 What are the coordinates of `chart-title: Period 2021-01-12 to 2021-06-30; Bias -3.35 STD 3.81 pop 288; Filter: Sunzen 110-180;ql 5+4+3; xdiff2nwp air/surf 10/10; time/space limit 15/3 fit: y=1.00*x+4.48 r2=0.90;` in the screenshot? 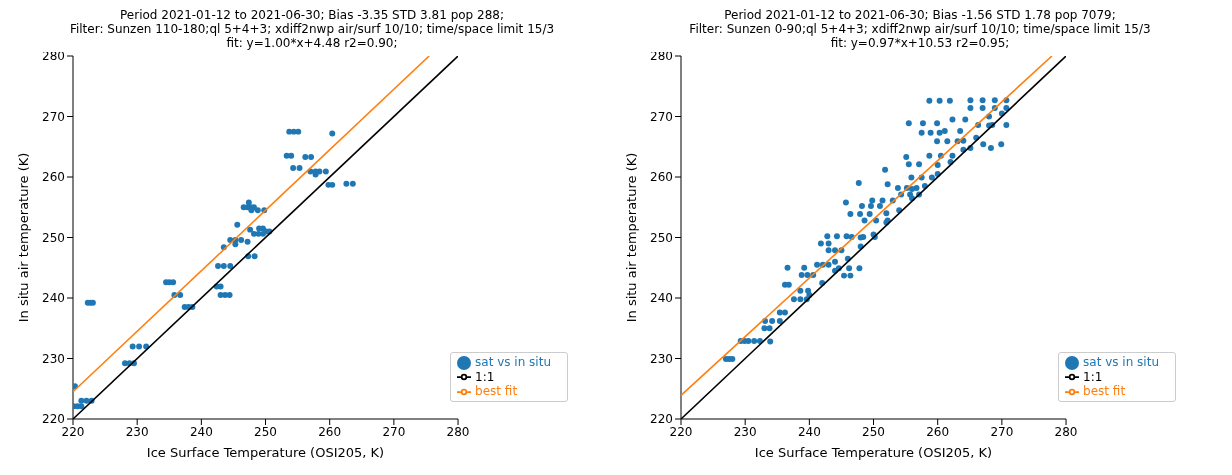 It's located at (312, 29).